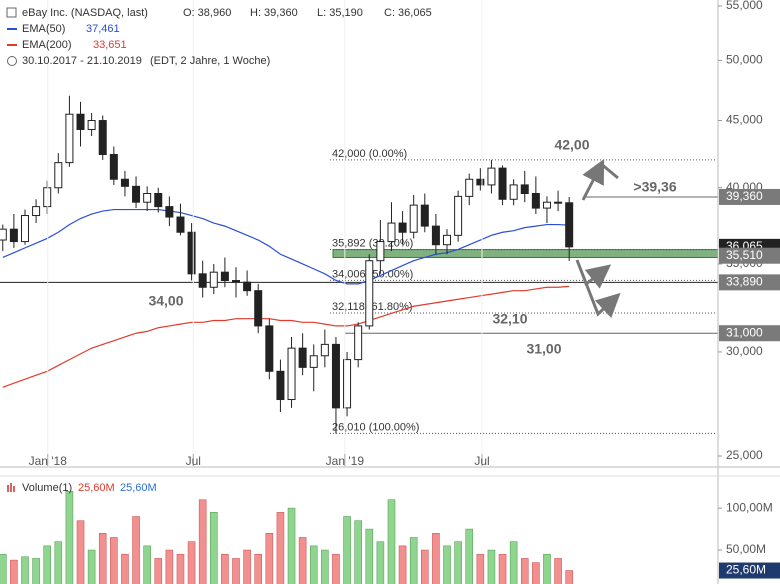  I want to click on legend-name: EMA(50), so click(43, 29).